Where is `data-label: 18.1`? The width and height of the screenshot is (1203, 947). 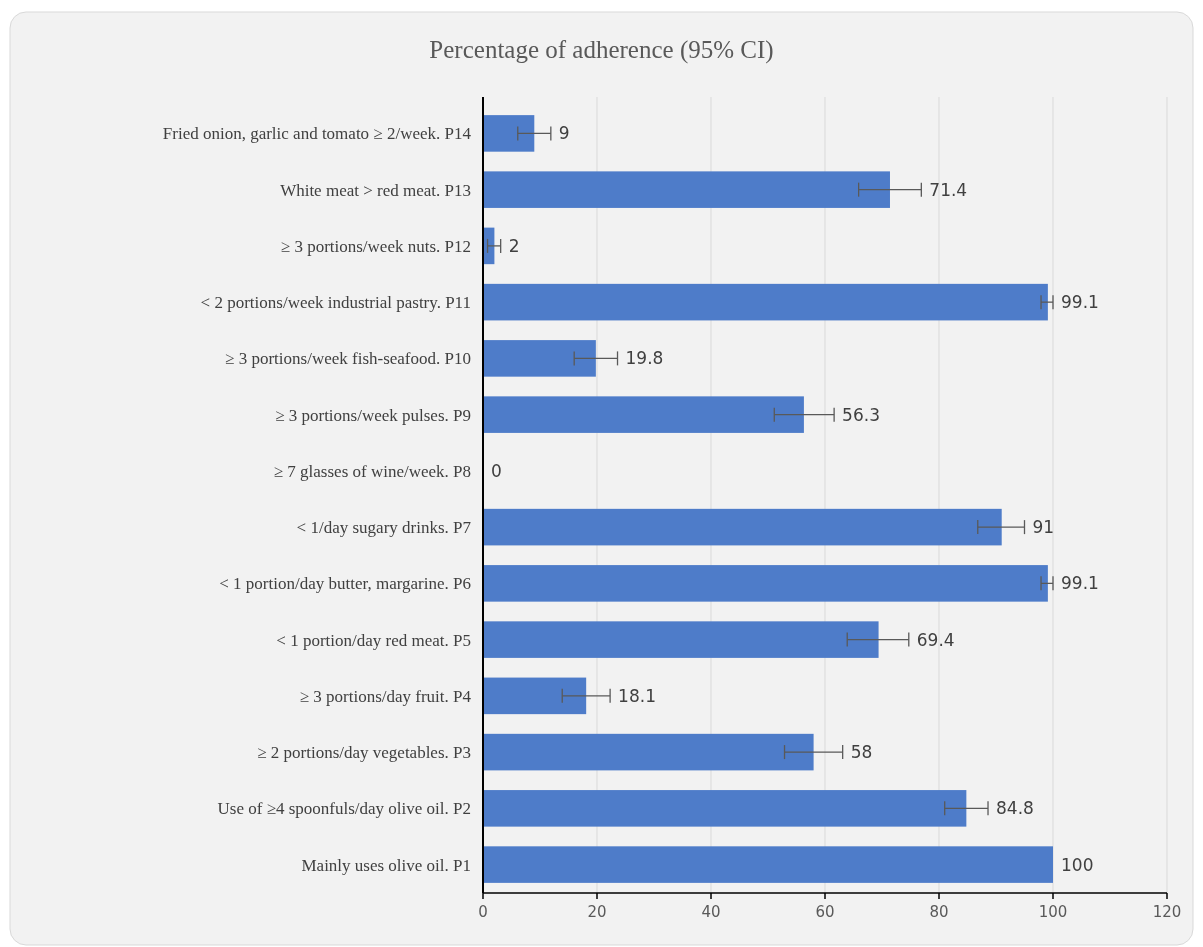 data-label: 18.1 is located at coordinates (637, 695).